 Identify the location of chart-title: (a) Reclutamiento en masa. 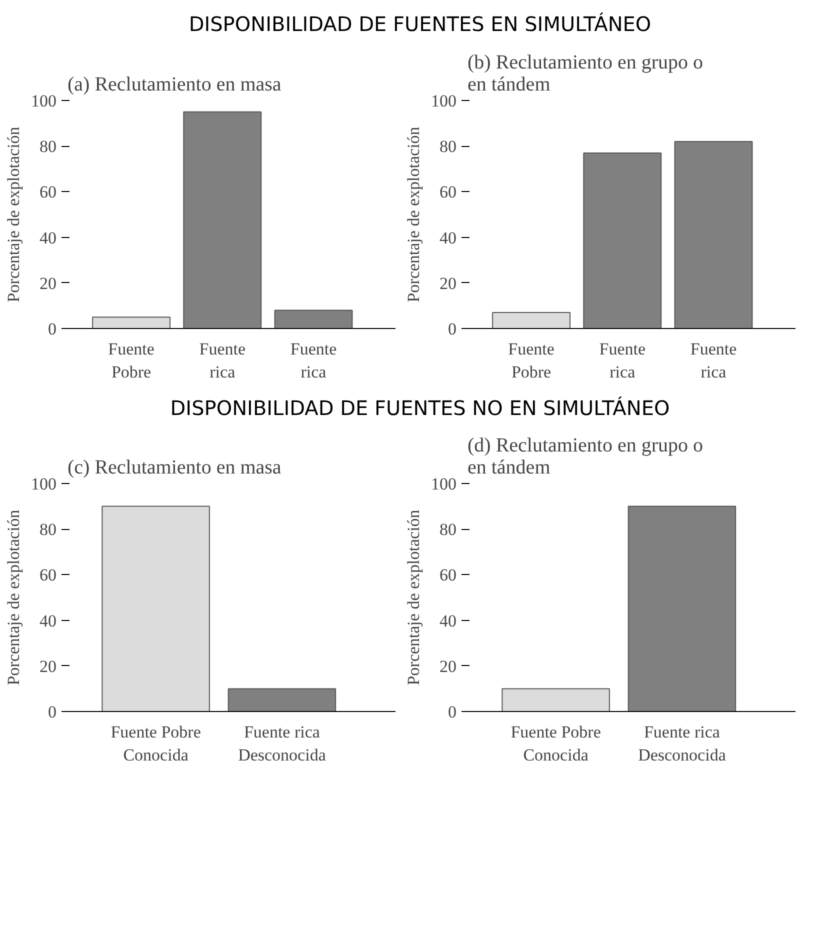
(175, 84).